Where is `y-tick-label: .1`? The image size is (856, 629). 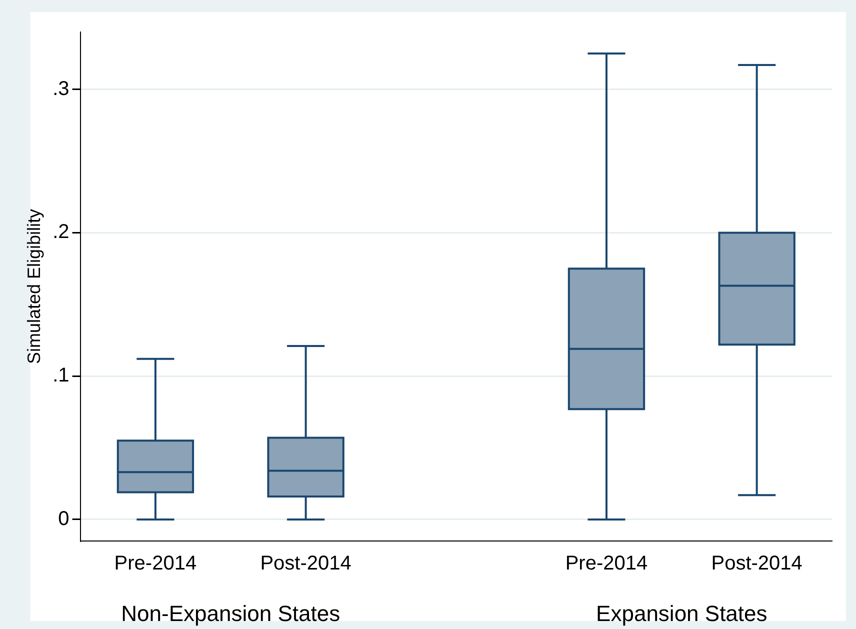 y-tick-label: .1 is located at coordinates (61, 375).